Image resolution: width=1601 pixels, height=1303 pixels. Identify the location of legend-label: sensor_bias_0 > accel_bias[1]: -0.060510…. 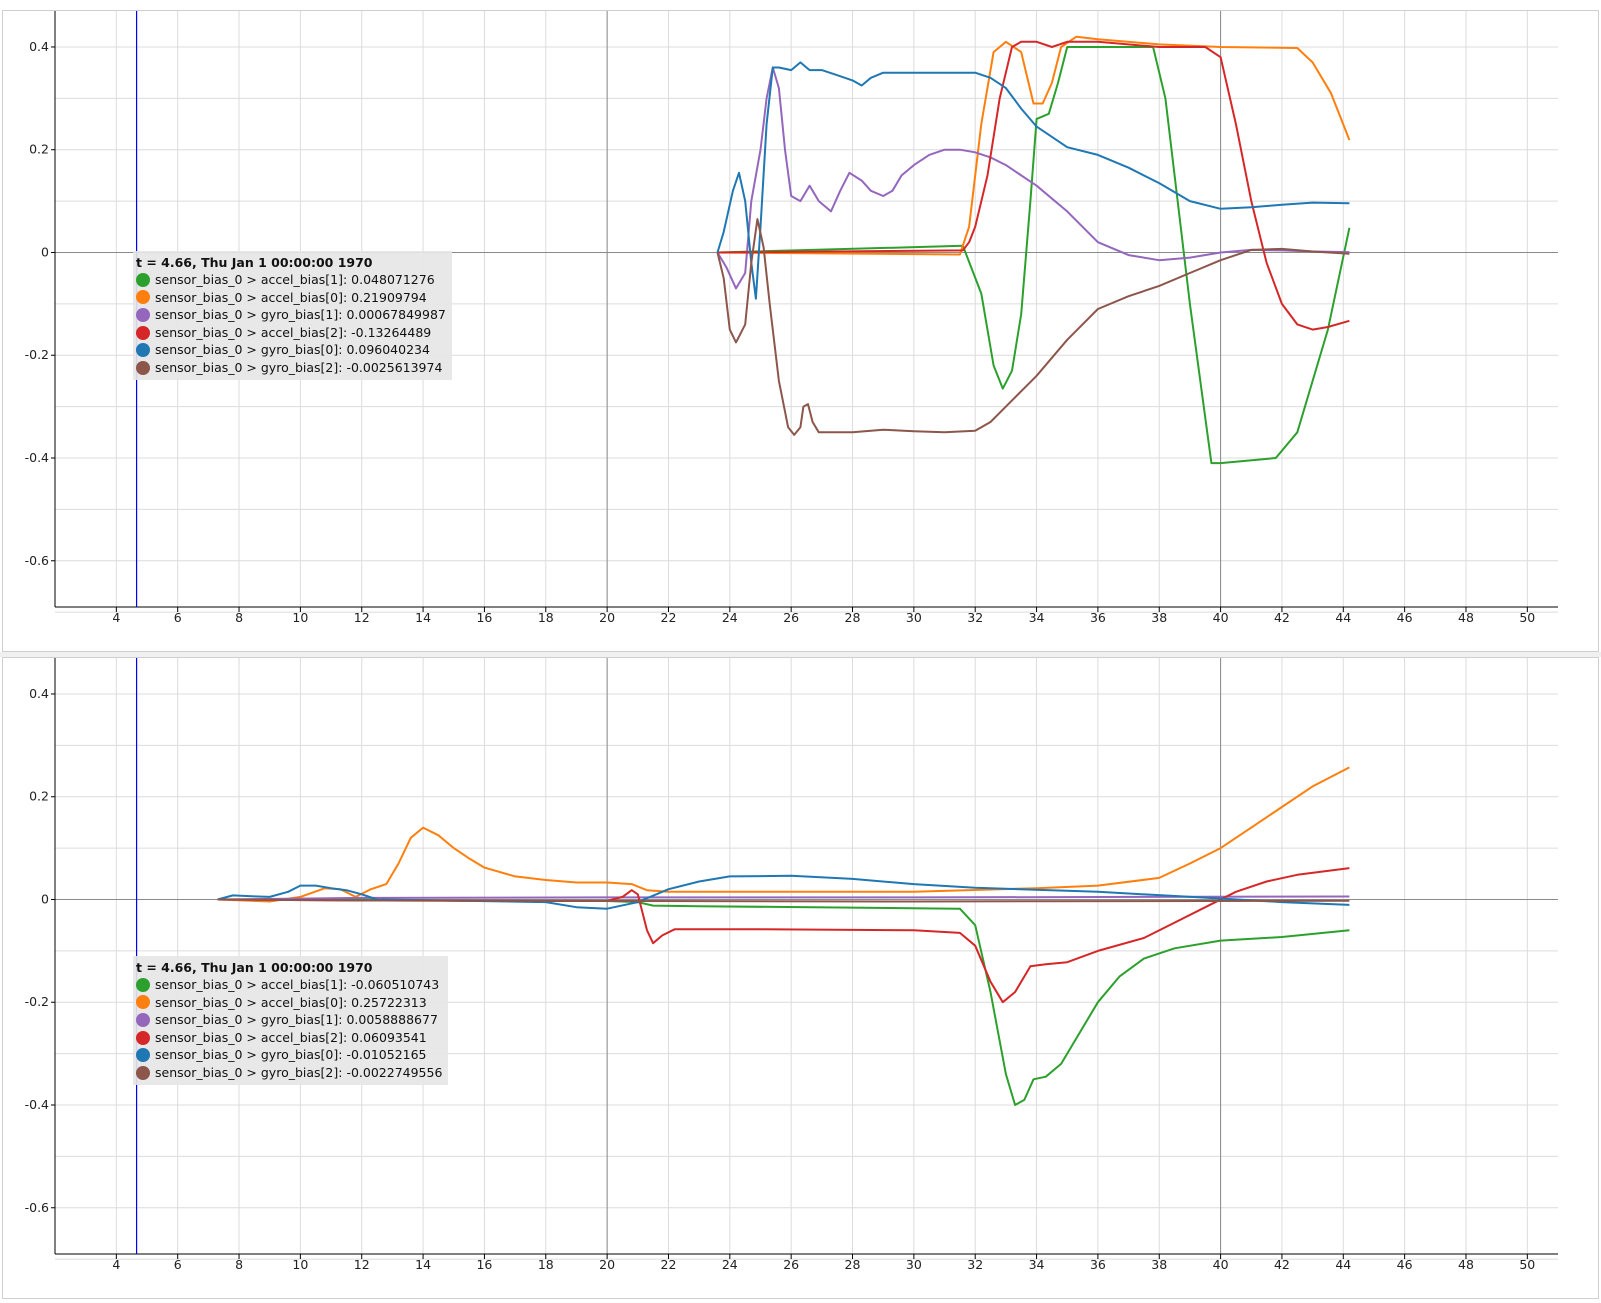
(297, 984).